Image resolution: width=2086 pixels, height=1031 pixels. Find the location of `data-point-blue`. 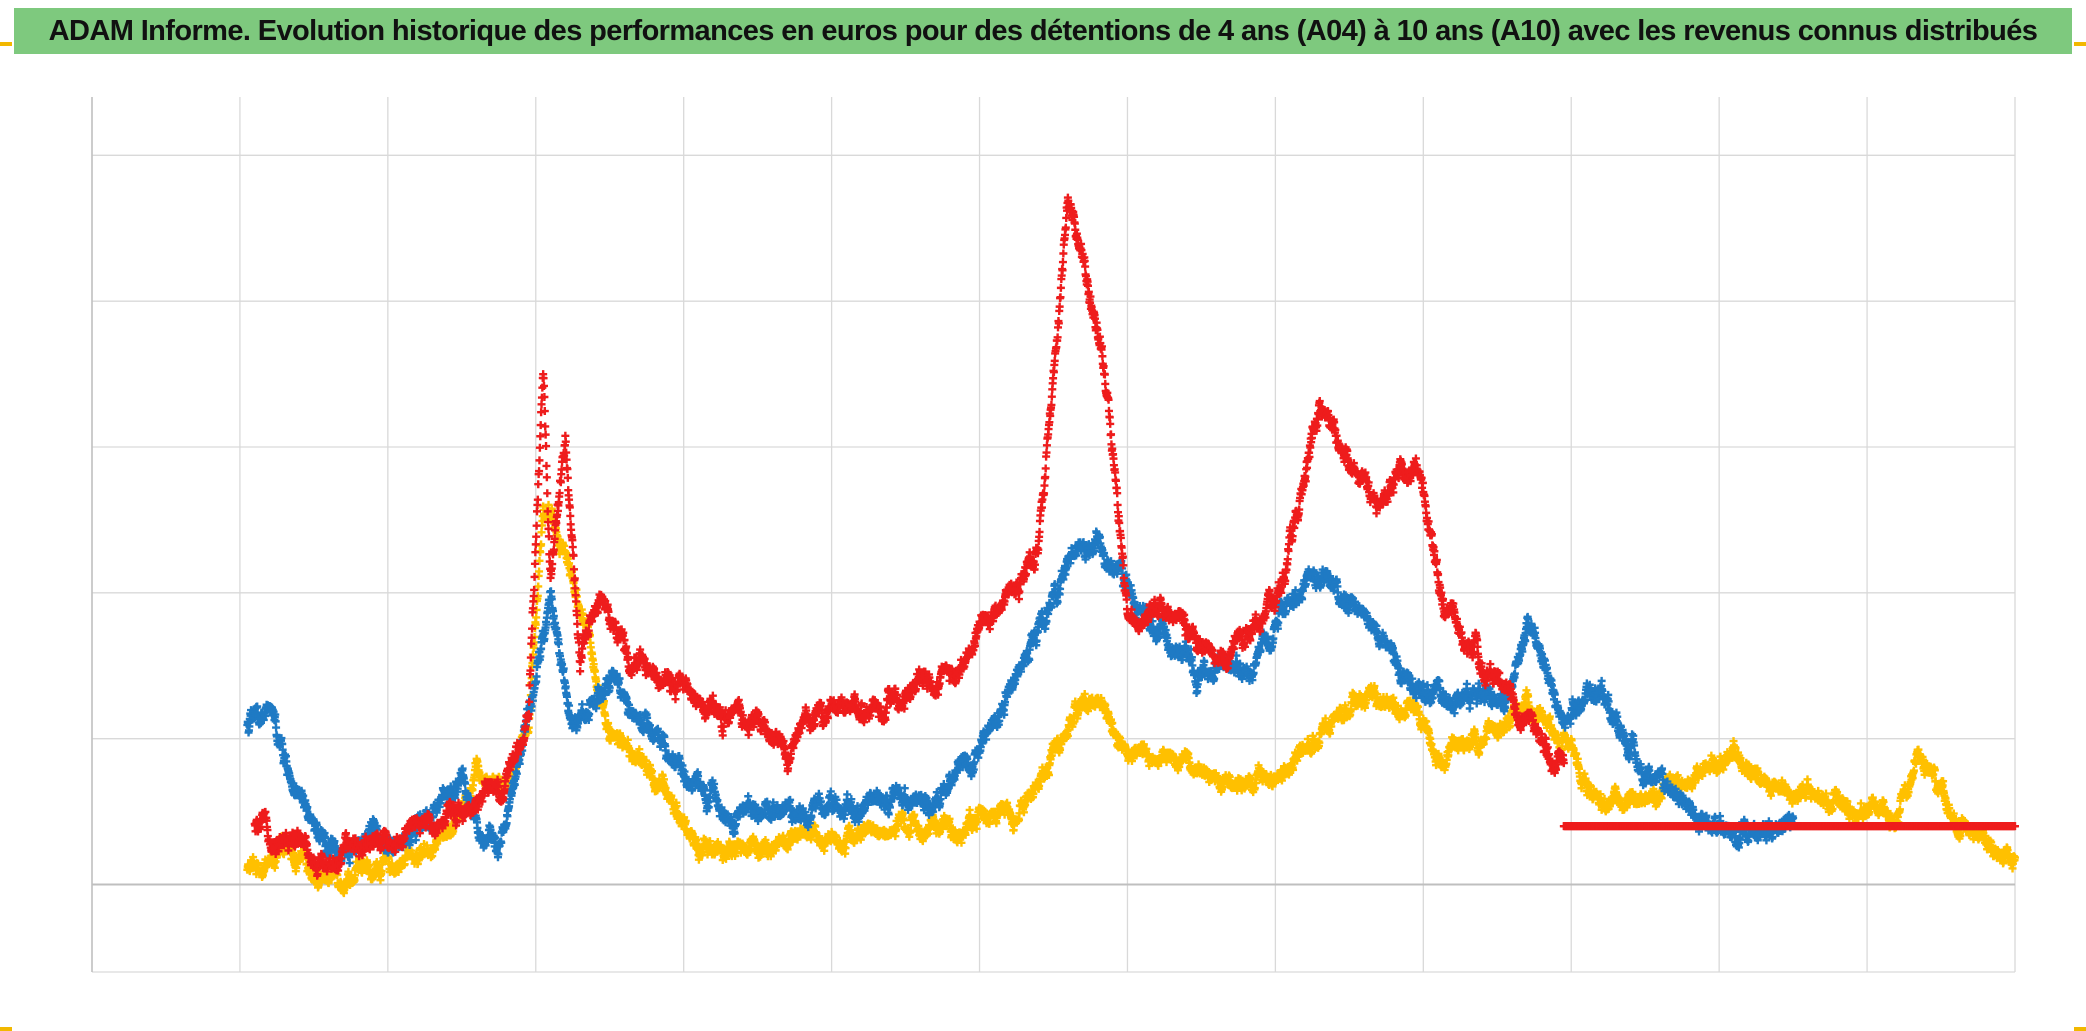

data-point-blue is located at coordinates (276, 727).